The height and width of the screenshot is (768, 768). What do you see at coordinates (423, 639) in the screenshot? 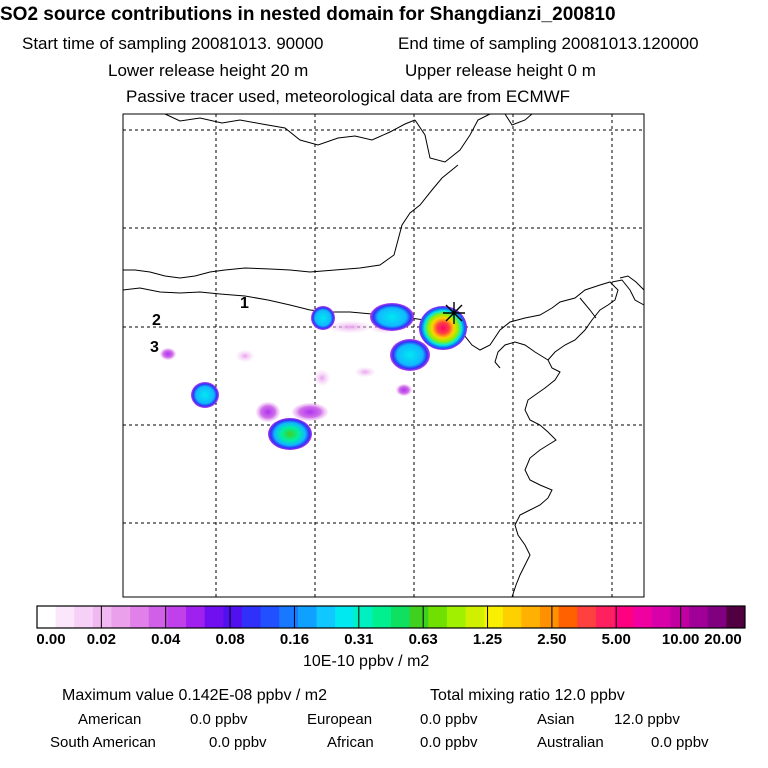
I see `colorbar-tick-label: 0.63` at bounding box center [423, 639].